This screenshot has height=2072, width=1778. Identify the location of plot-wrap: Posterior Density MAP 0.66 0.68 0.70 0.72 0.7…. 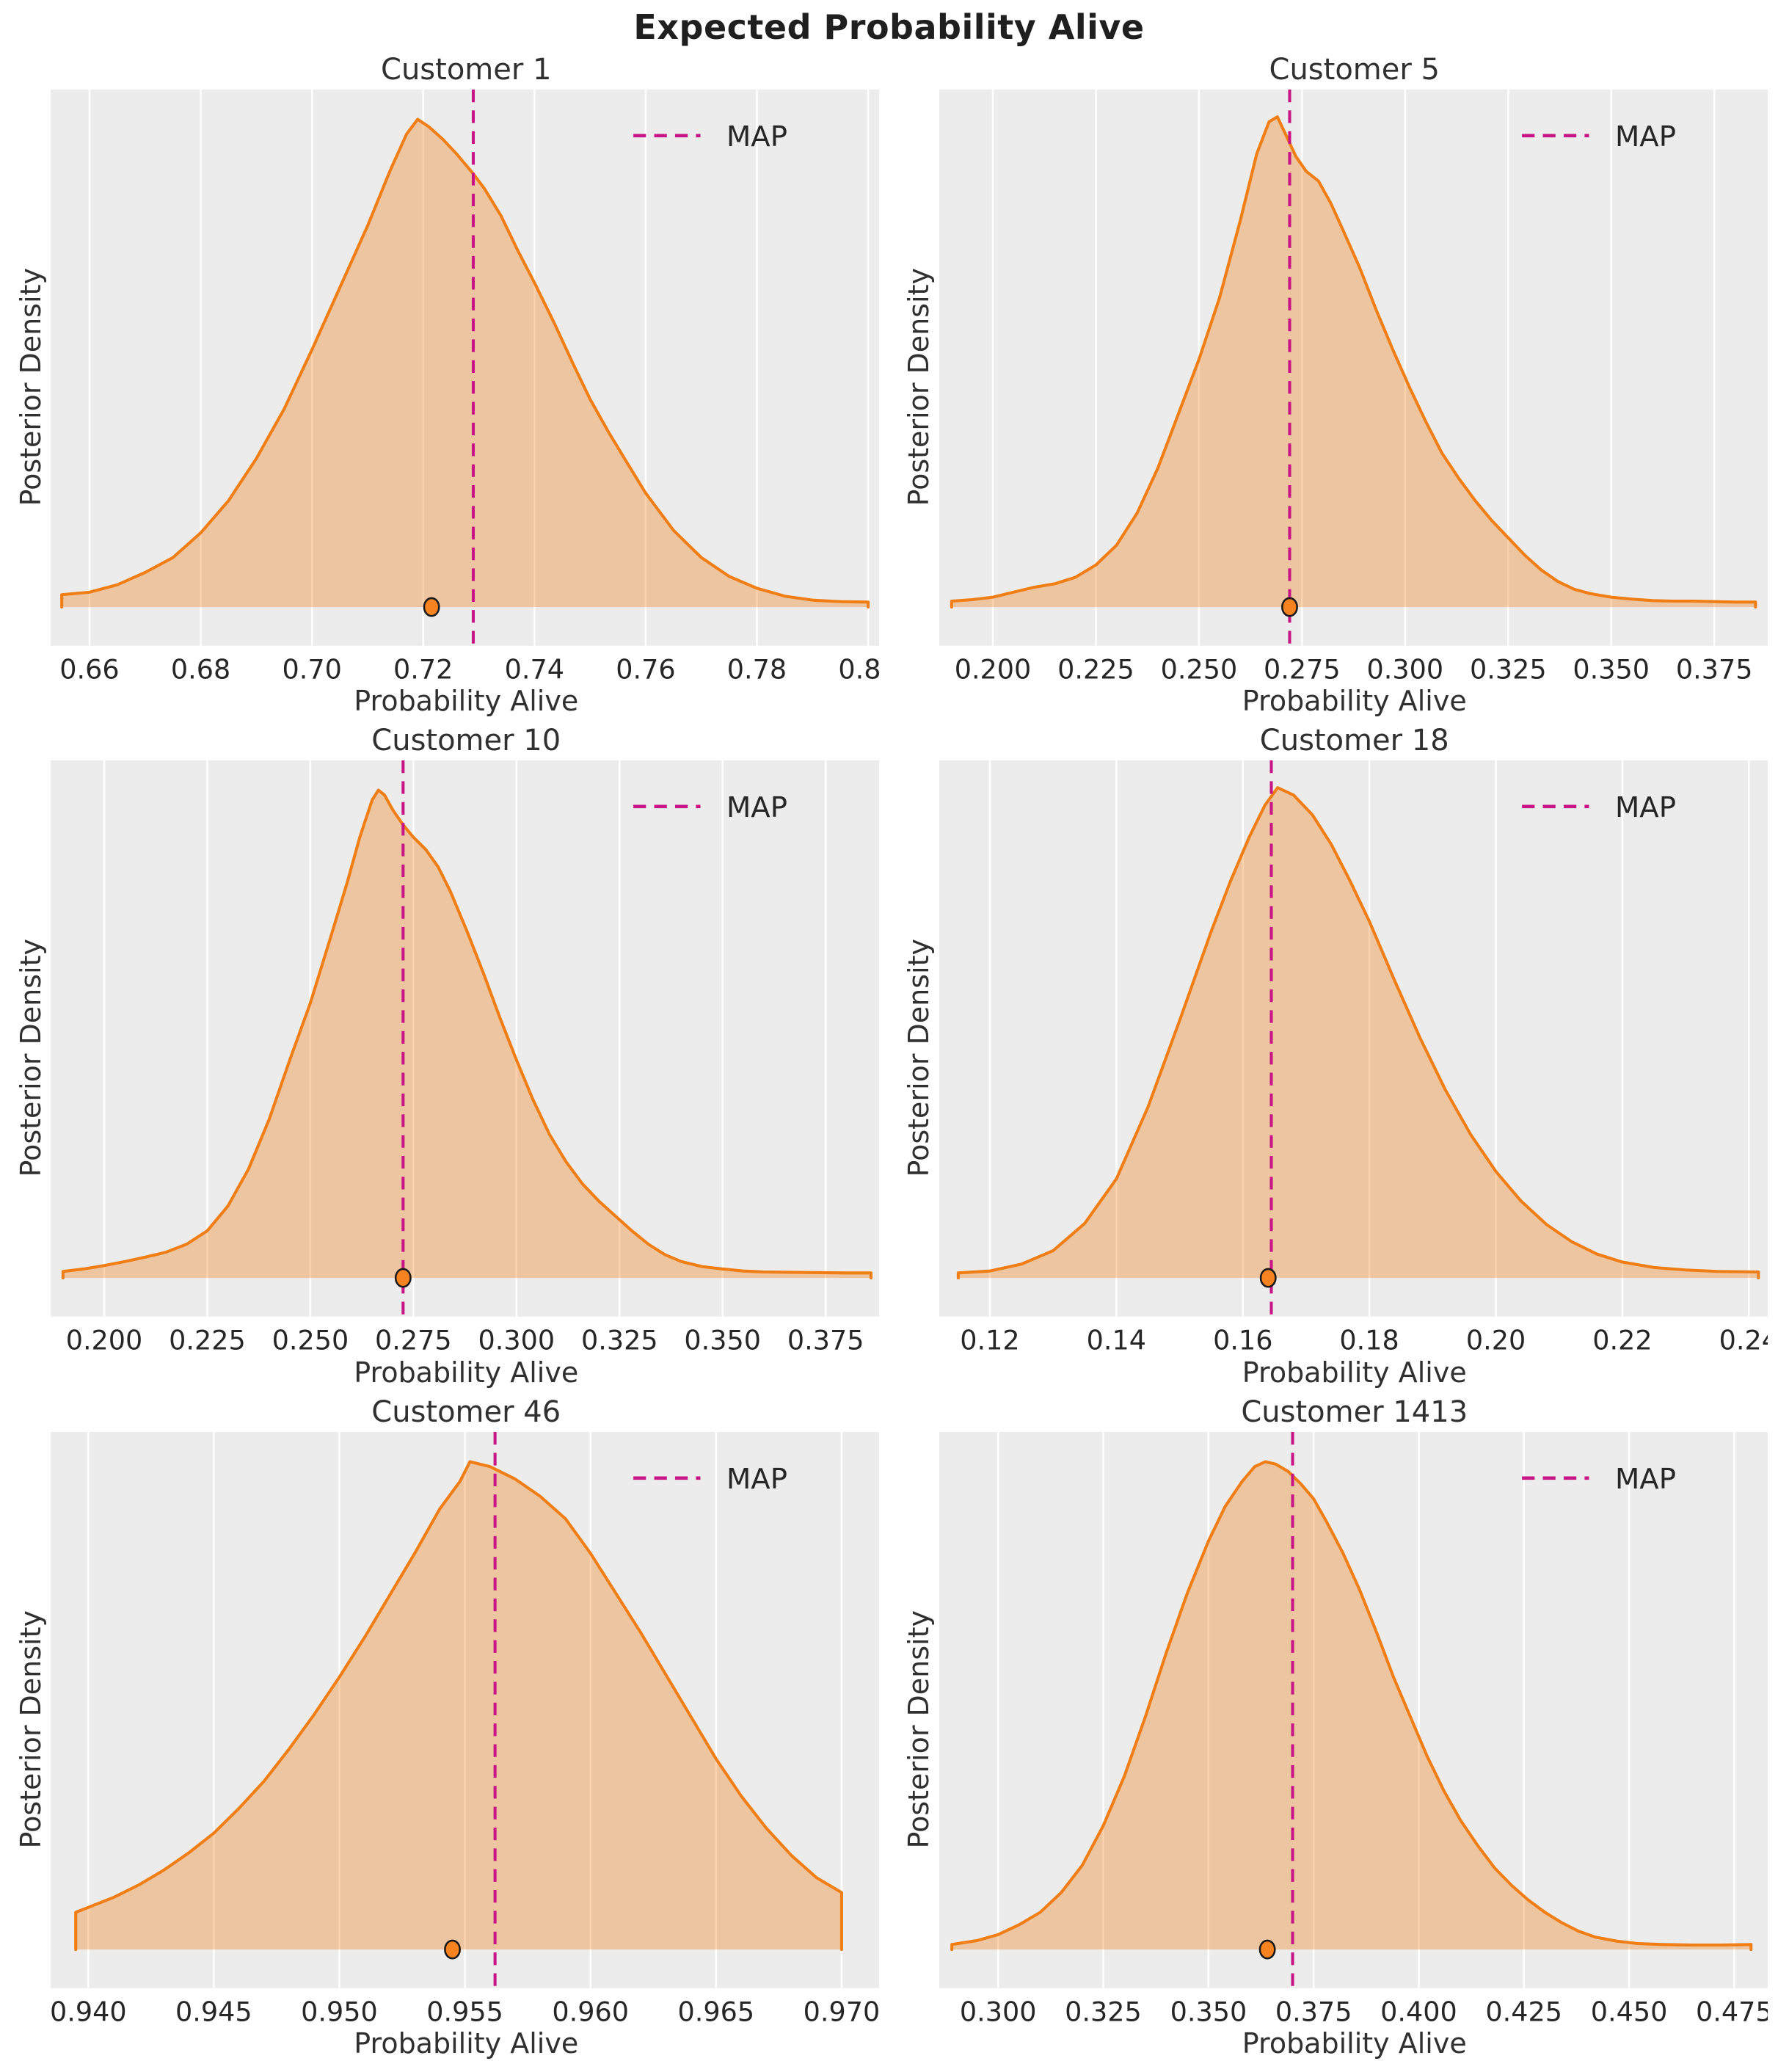
(445, 387).